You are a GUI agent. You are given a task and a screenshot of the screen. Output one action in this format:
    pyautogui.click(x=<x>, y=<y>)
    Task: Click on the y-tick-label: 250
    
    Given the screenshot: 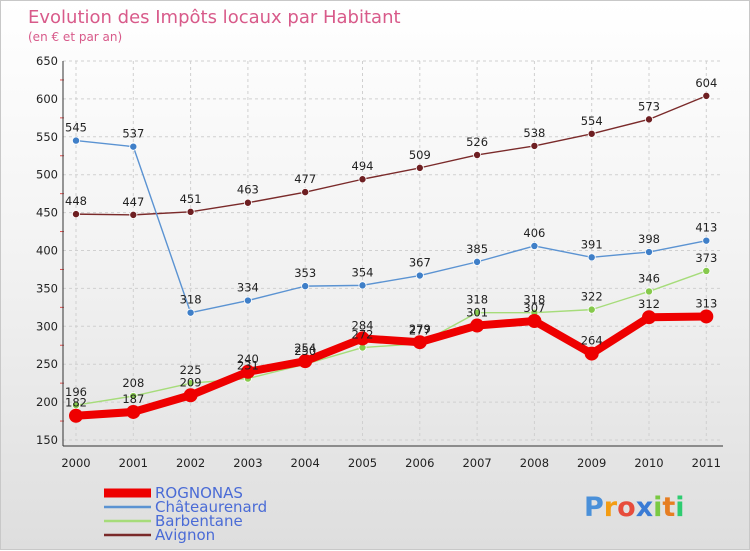 What is the action you would take?
    pyautogui.click(x=47, y=364)
    